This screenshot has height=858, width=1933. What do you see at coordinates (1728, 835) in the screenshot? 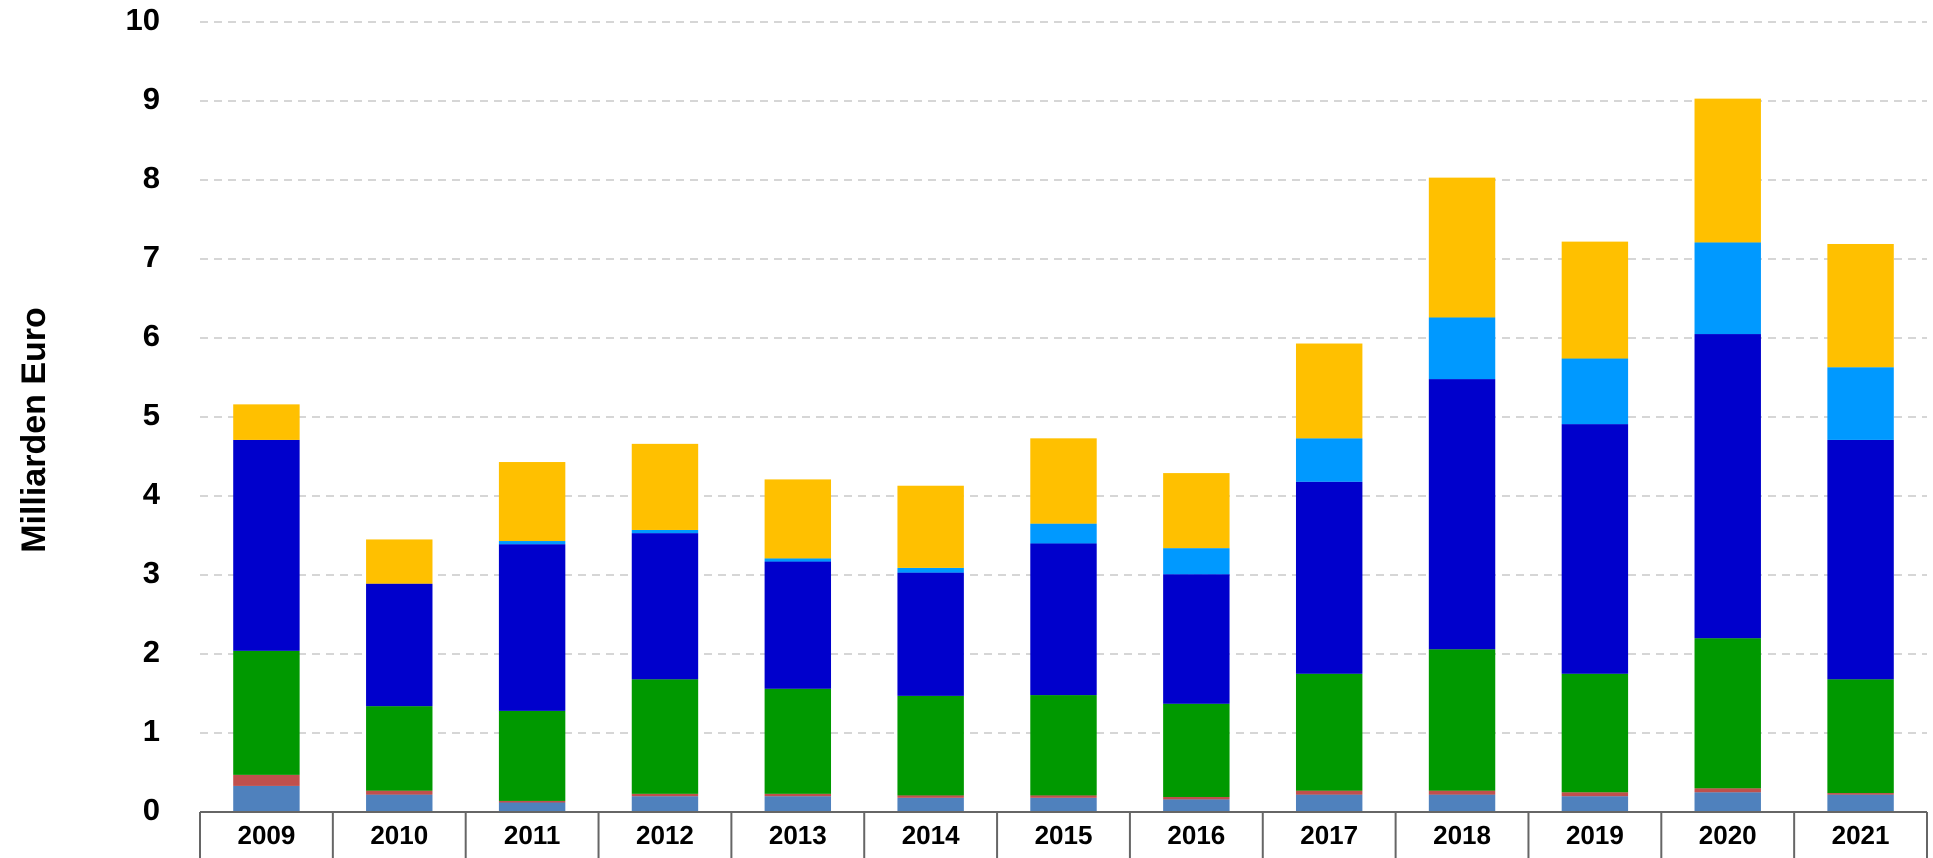
I see `x-tick-label: 2020` at bounding box center [1728, 835].